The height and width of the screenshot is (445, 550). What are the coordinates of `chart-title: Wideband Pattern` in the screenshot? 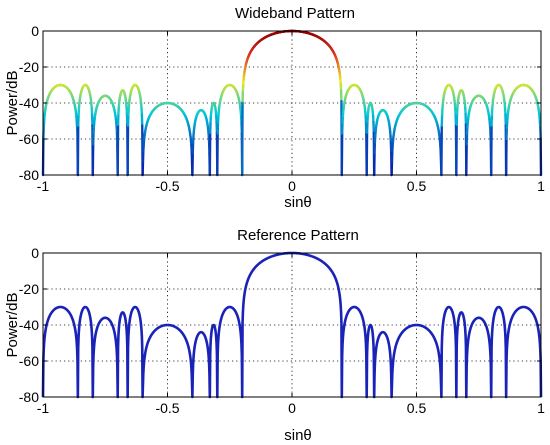 It's located at (295, 13).